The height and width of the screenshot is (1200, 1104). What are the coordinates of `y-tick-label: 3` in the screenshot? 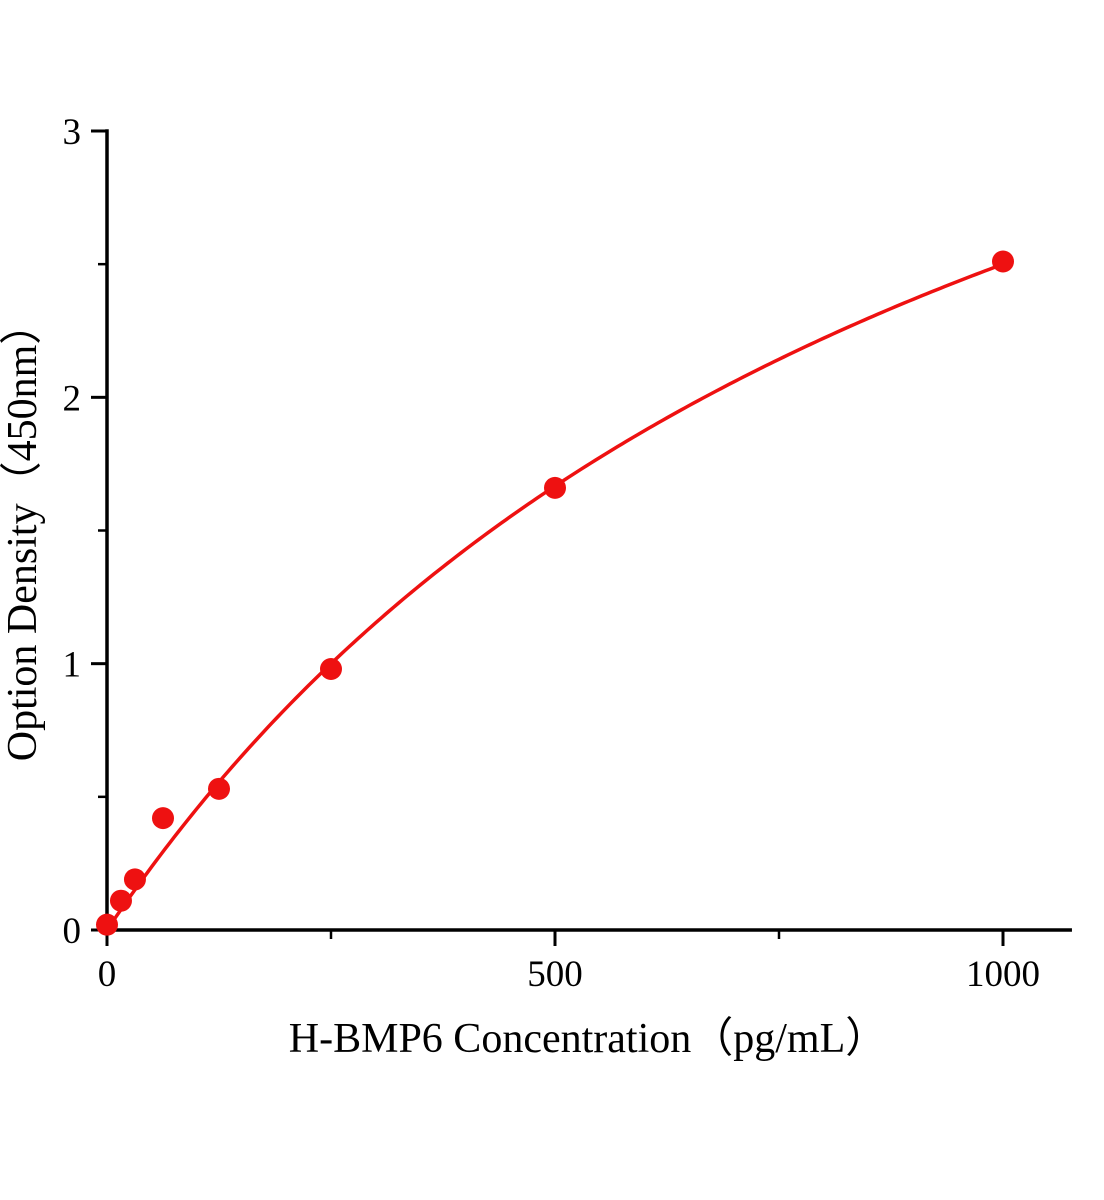 It's located at (72, 132).